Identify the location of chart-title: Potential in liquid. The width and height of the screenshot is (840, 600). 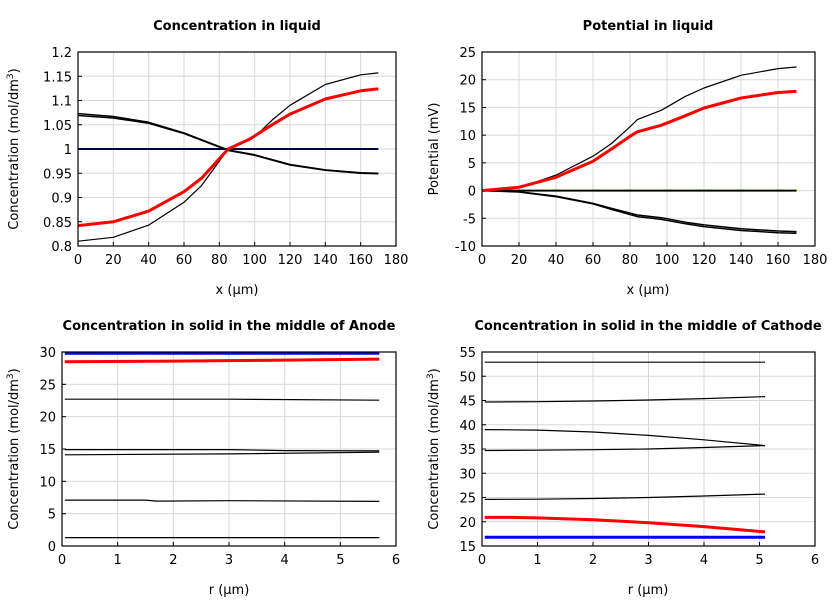
(648, 26).